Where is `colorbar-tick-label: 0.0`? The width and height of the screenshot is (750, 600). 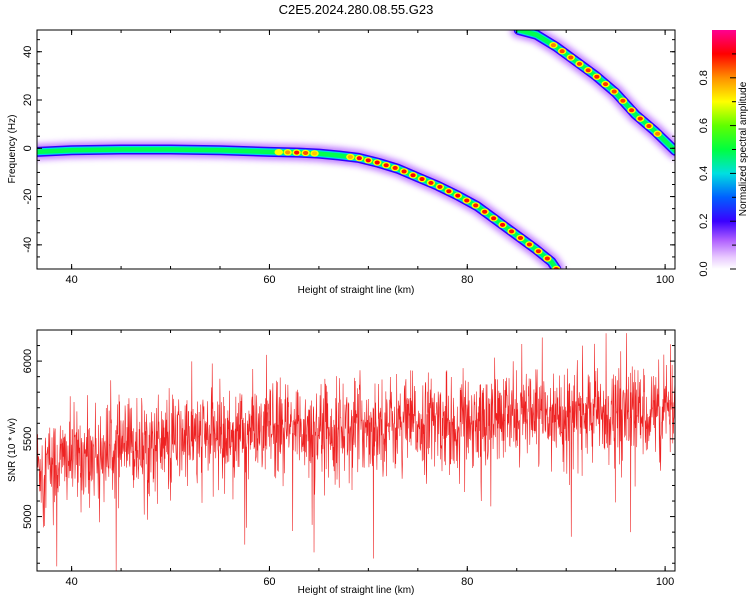 colorbar-tick-label: 0.0 is located at coordinates (704, 268).